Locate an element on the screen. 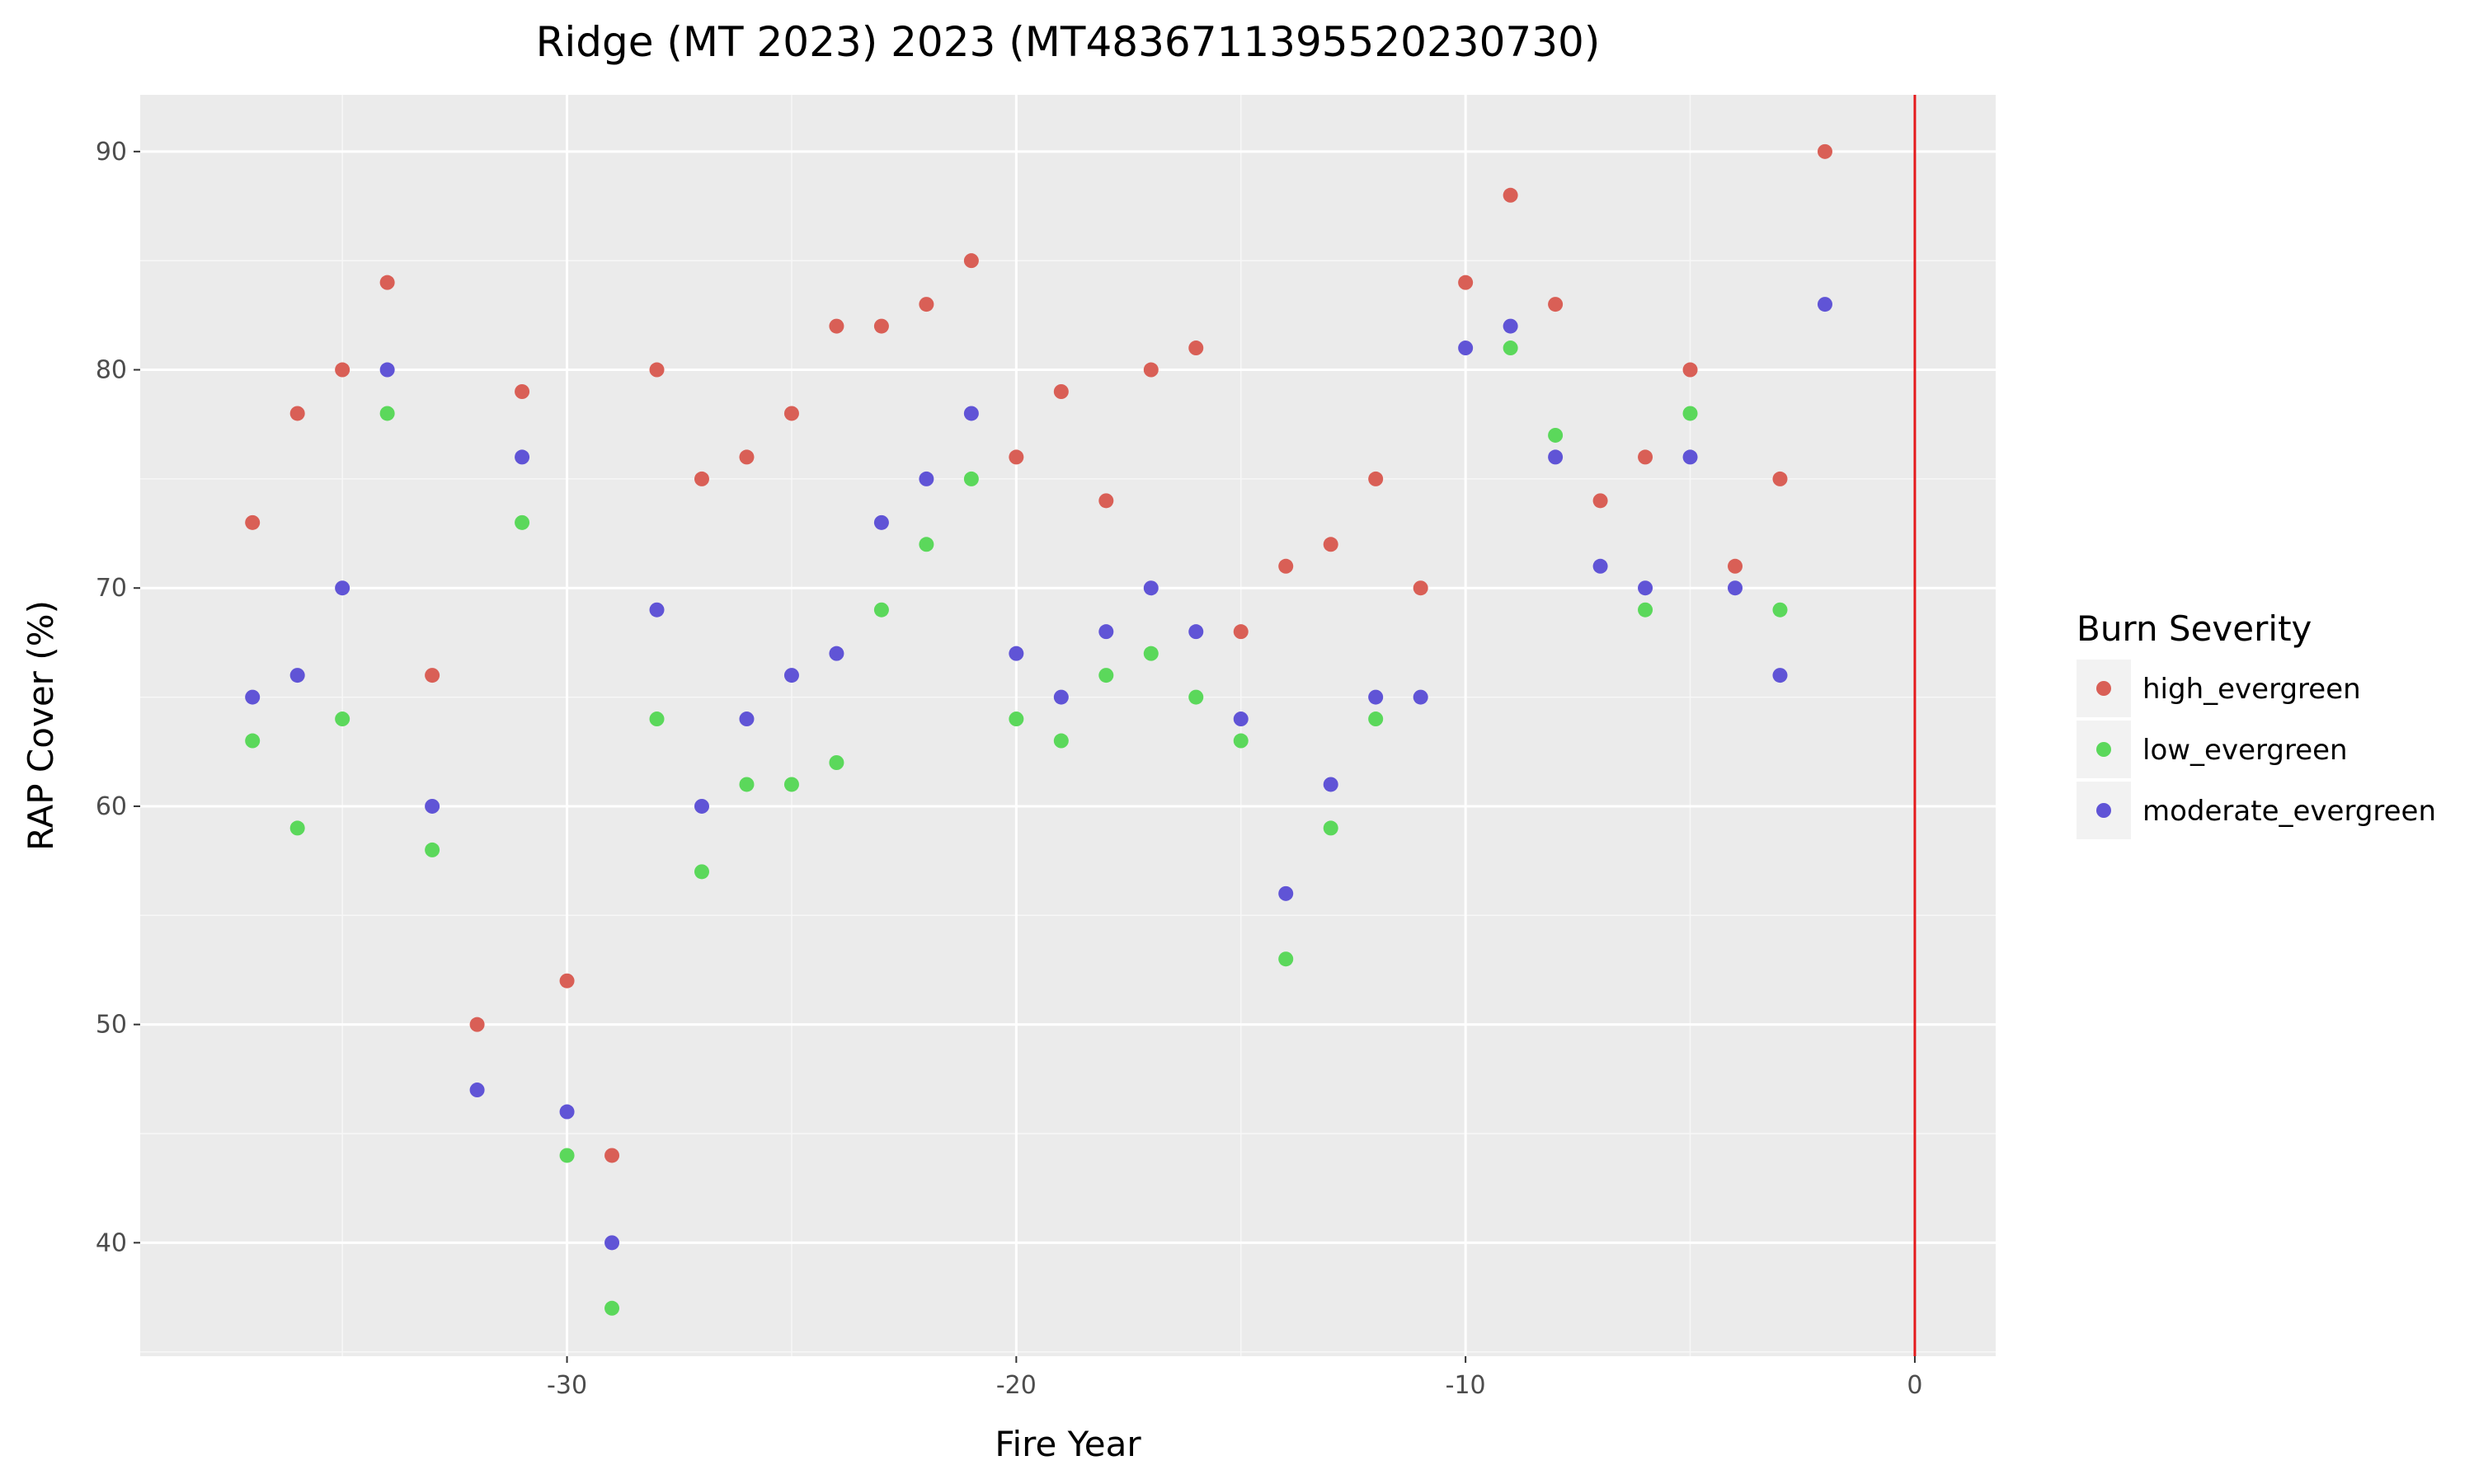 This screenshot has width=2474, height=1484. x-axis-title: Fire Year is located at coordinates (1068, 1444).